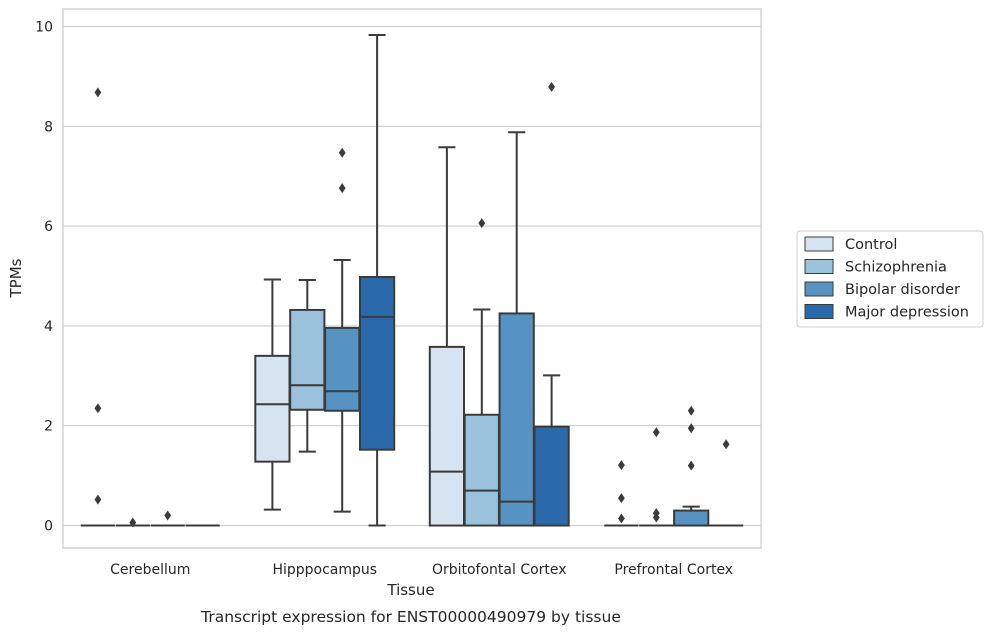  What do you see at coordinates (150, 570) in the screenshot?
I see `x-tick-label: Cerebellum` at bounding box center [150, 570].